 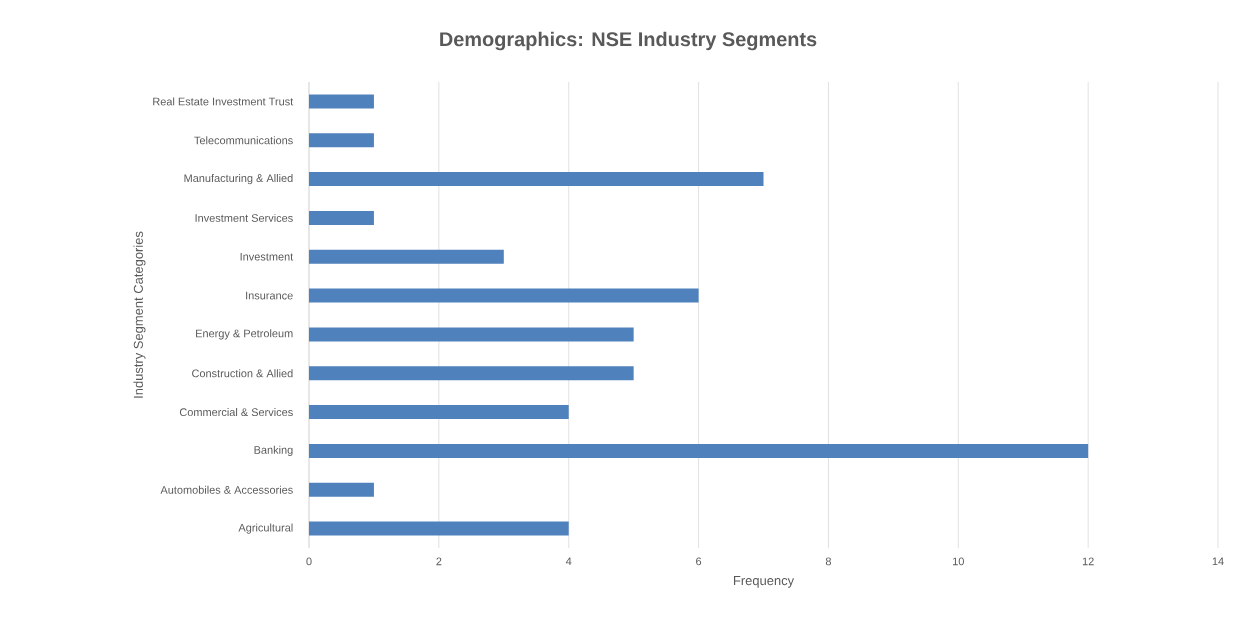 I want to click on y-tick-label: Automobiles & Accessories, so click(x=226, y=489).